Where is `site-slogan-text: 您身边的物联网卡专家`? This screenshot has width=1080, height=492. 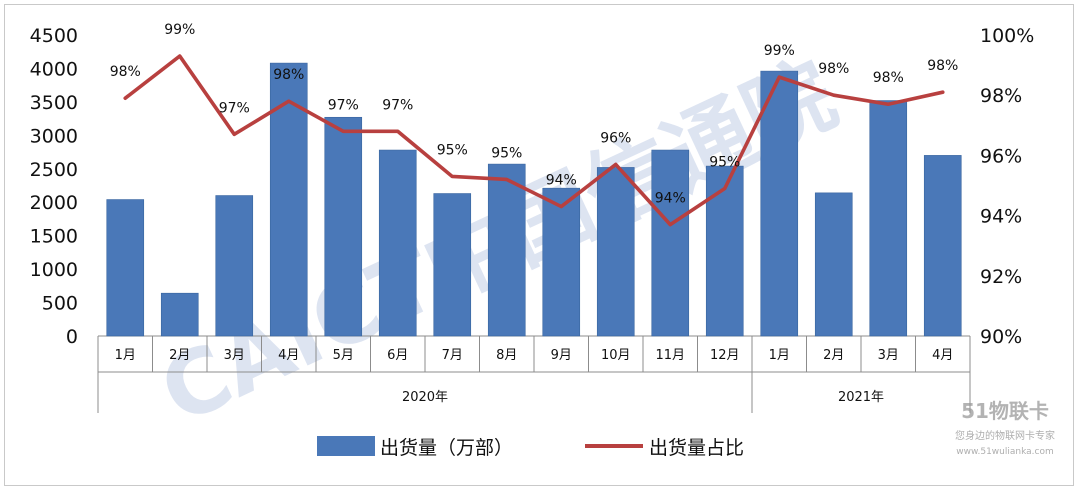 site-slogan-text: 您身边的物联网卡专家 is located at coordinates (1005, 435).